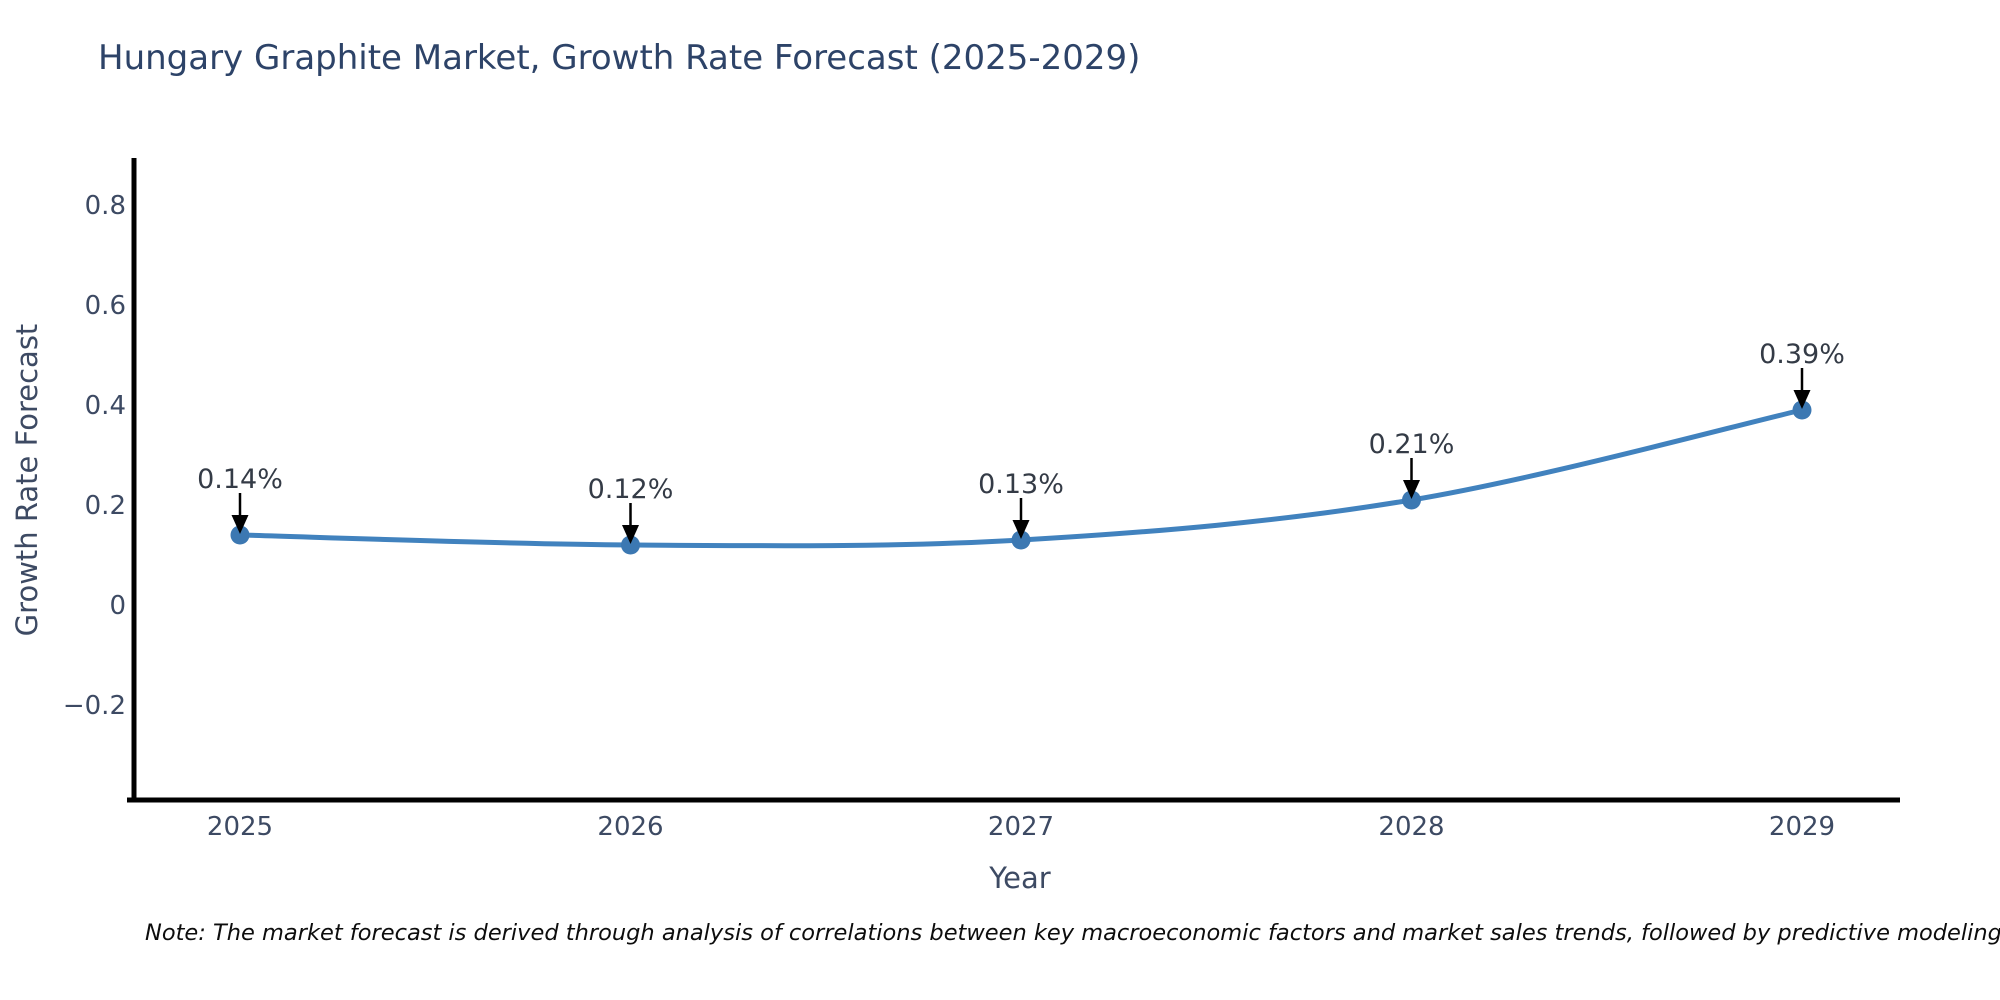 This screenshot has height=1000, width=2000. What do you see at coordinates (117, 606) in the screenshot?
I see `y-tick-label: 0` at bounding box center [117, 606].